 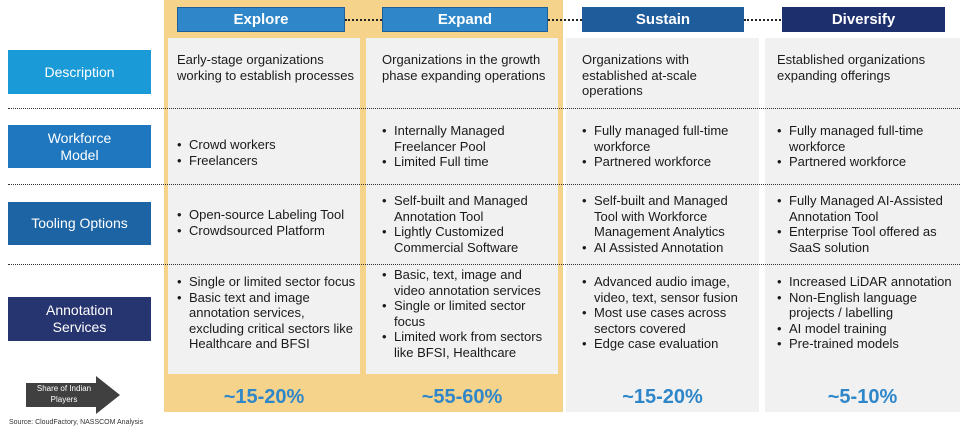 What do you see at coordinates (667, 320) in the screenshot?
I see `list-item: Most use cases across sectors covered` at bounding box center [667, 320].